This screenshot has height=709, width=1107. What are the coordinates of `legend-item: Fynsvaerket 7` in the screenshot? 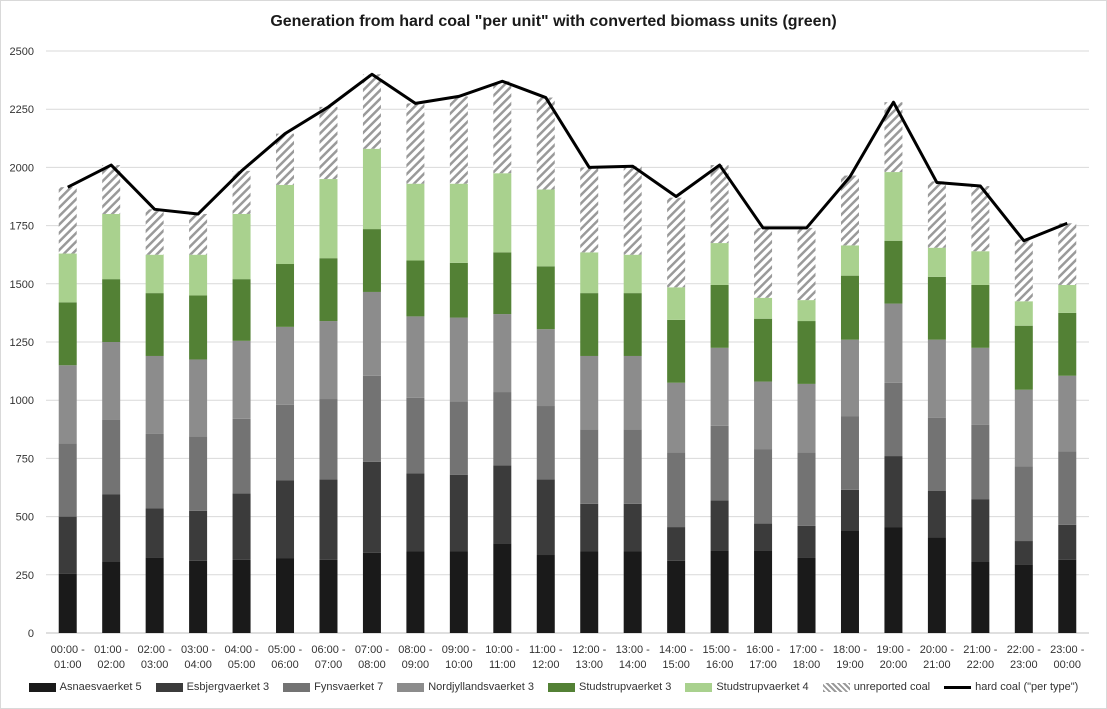 It's located at (333, 687).